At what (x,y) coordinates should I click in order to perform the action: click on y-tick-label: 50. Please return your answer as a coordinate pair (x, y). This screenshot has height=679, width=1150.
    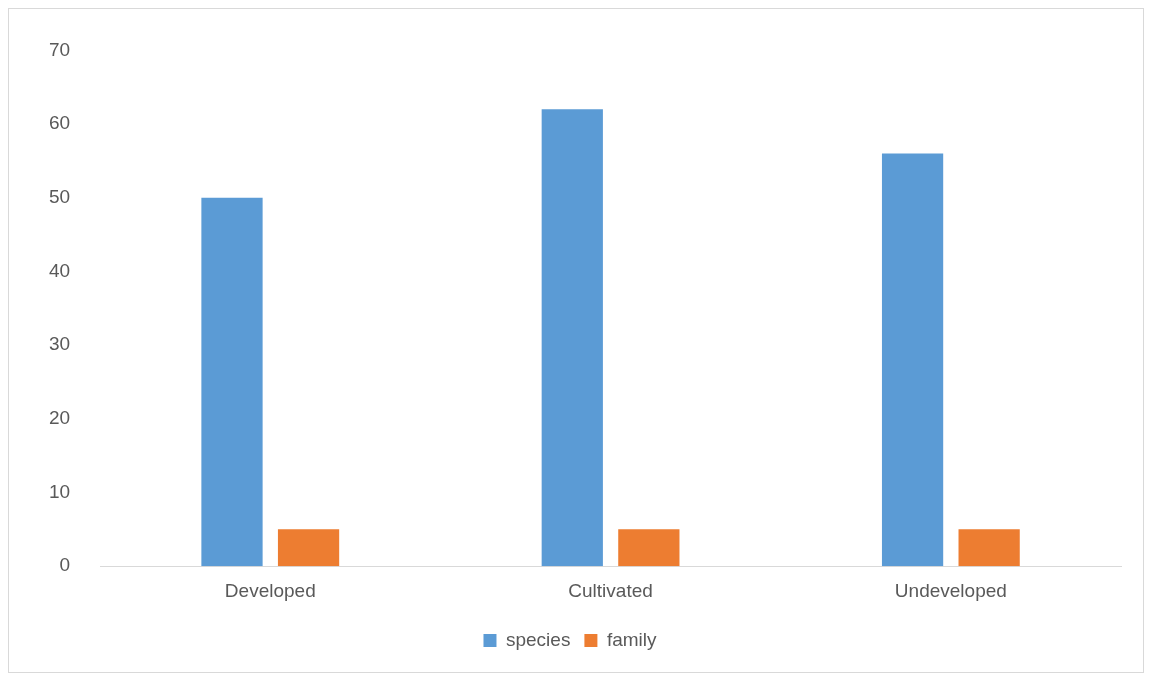
    Looking at the image, I should click on (59, 197).